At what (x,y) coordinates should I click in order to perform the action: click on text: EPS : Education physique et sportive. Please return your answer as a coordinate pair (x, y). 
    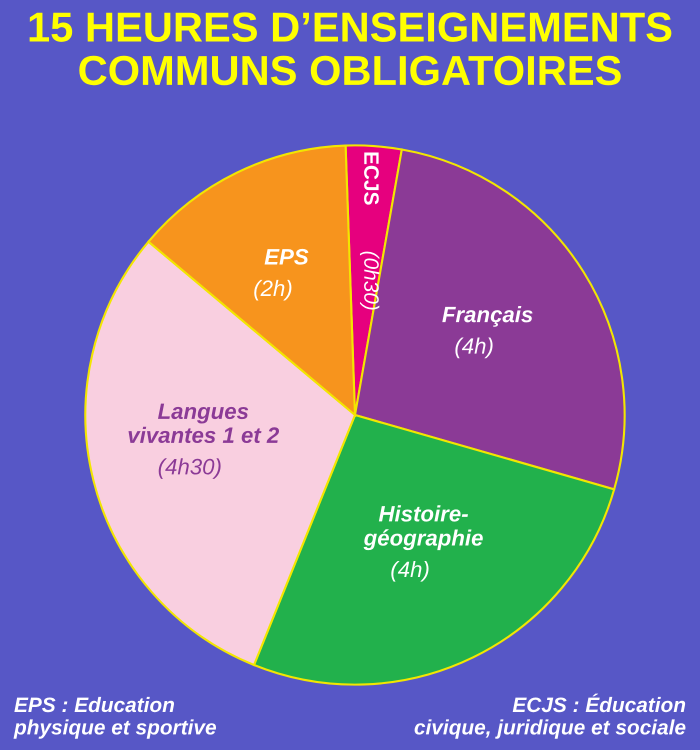
    Looking at the image, I should click on (115, 717).